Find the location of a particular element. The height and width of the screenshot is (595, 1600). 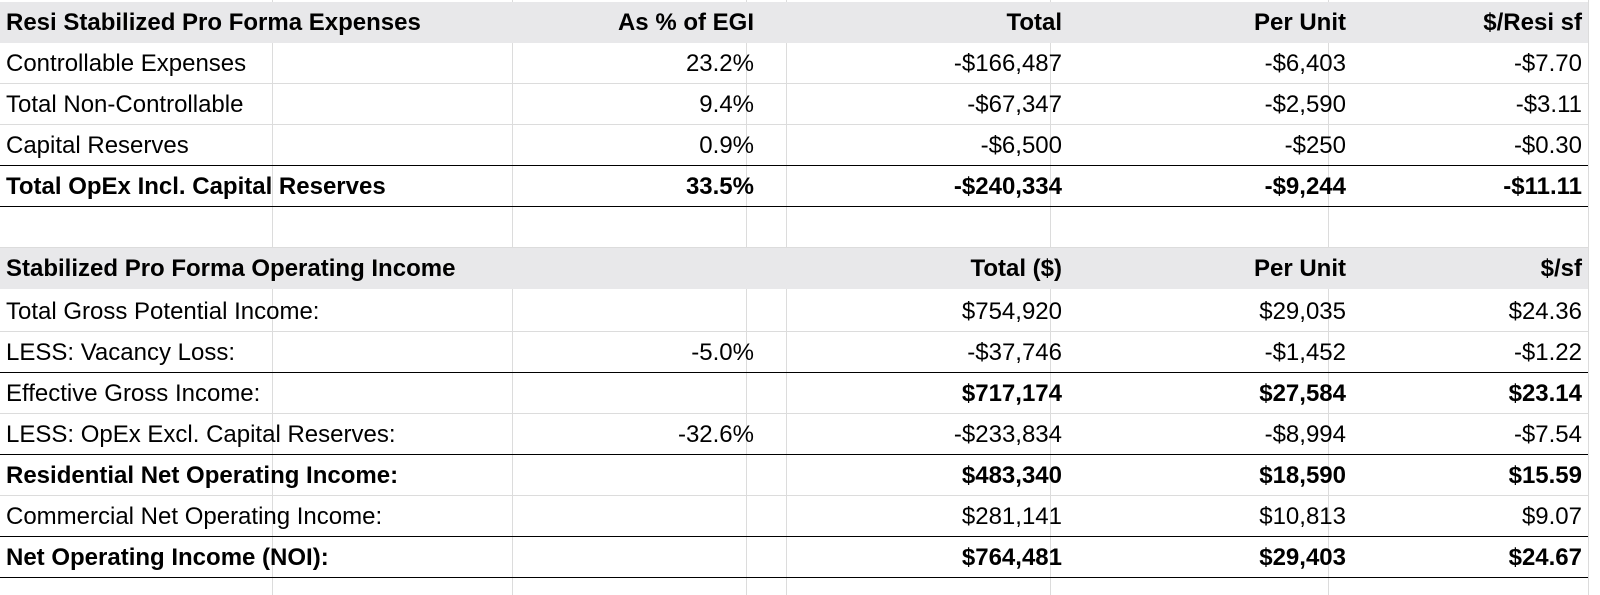

row-label: Effective Gross Income: is located at coordinates (133, 393).